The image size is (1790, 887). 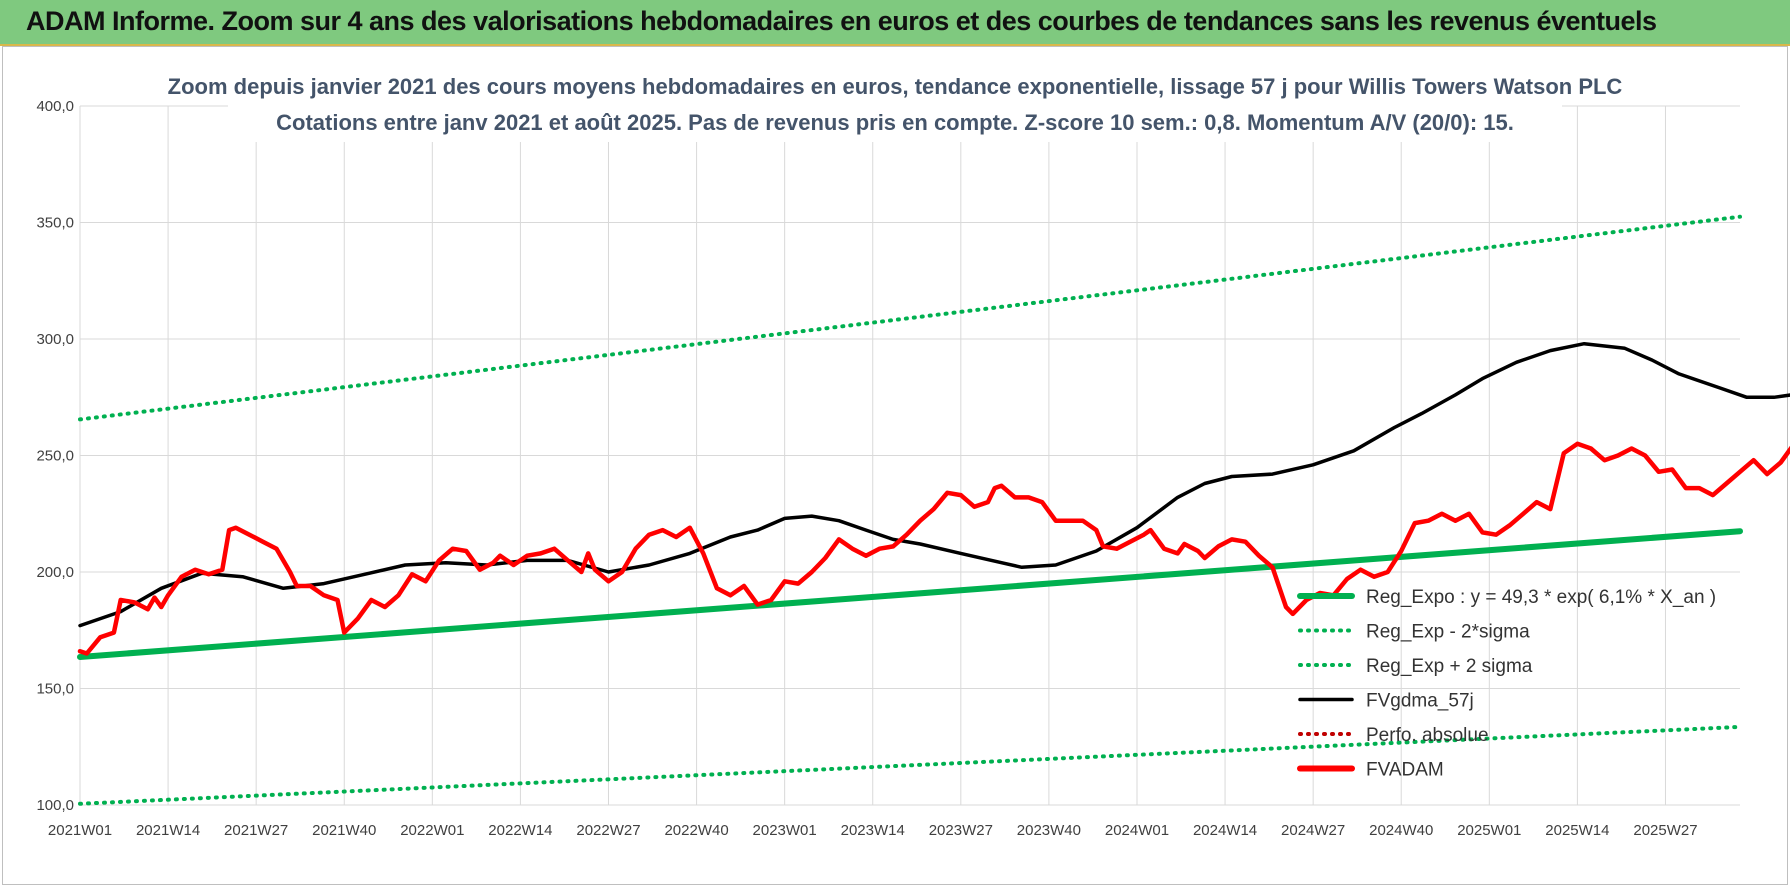 I want to click on legend-label-2: Reg_Exp + 2 sigma, so click(x=1449, y=666).